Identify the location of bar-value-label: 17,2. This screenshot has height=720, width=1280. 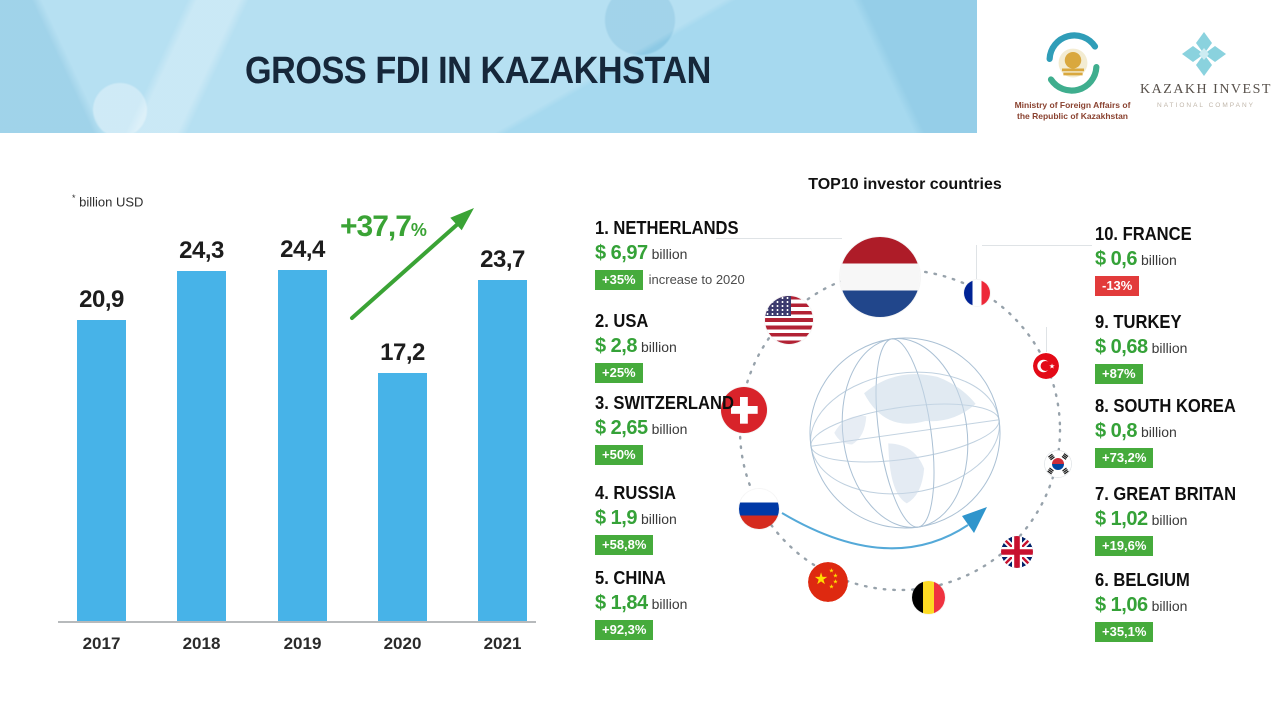
(402, 352).